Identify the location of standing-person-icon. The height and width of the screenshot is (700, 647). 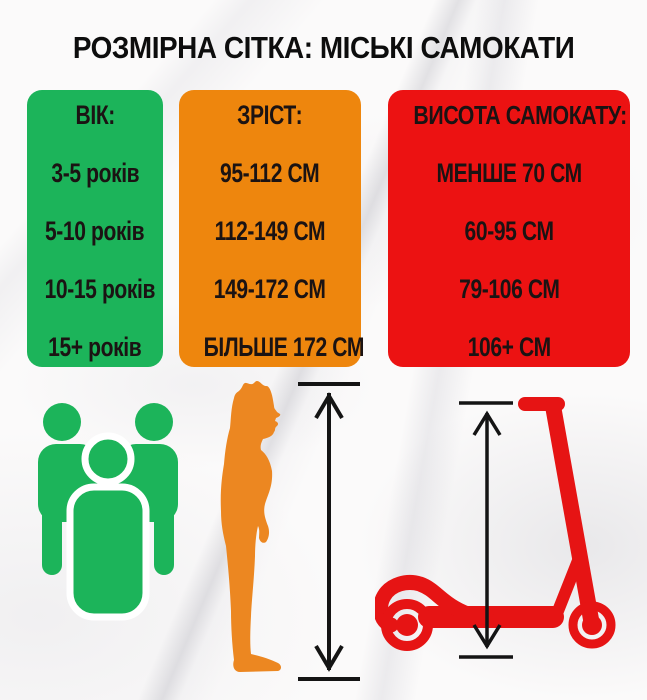
(290, 530).